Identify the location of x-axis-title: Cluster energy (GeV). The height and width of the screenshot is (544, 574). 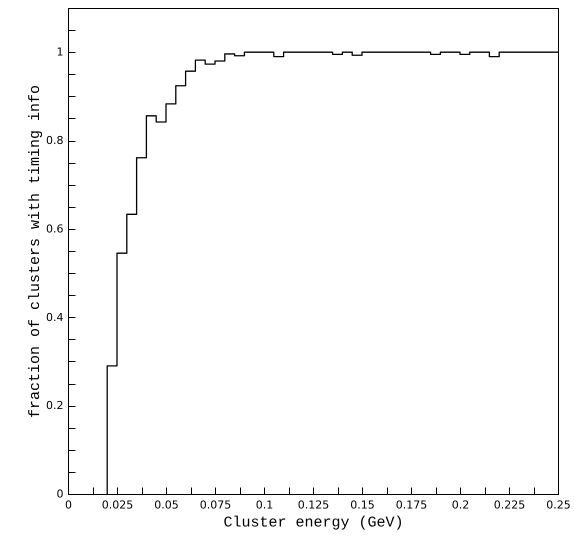
(313, 523).